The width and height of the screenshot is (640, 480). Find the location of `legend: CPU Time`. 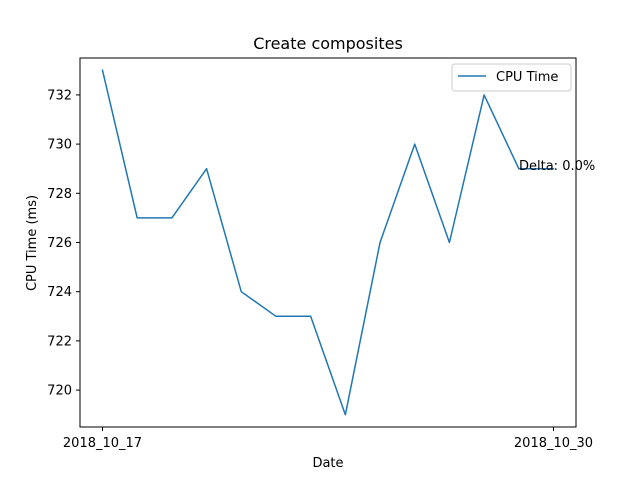

legend: CPU Time is located at coordinates (511, 77).